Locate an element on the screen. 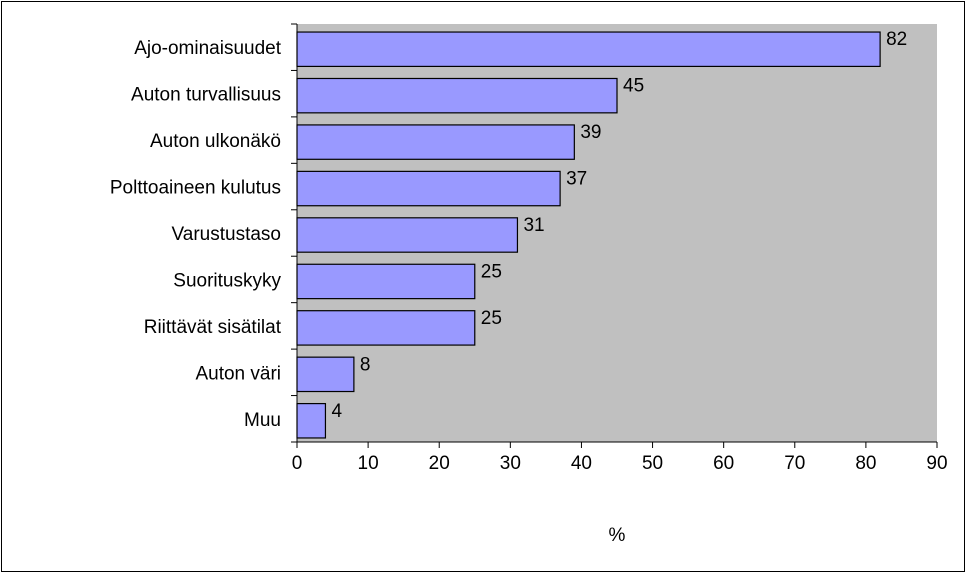 The image size is (967, 574). y-tick-label: Varustustaso is located at coordinates (226, 234).